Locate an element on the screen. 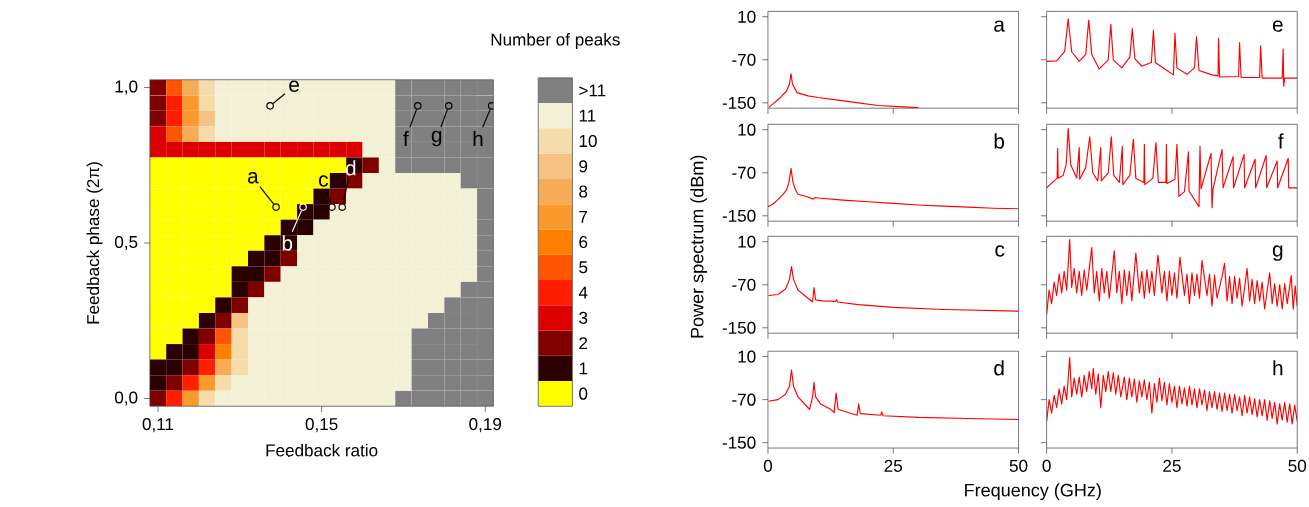 The image size is (1309, 507). color-bar-label: 5 is located at coordinates (583, 267).